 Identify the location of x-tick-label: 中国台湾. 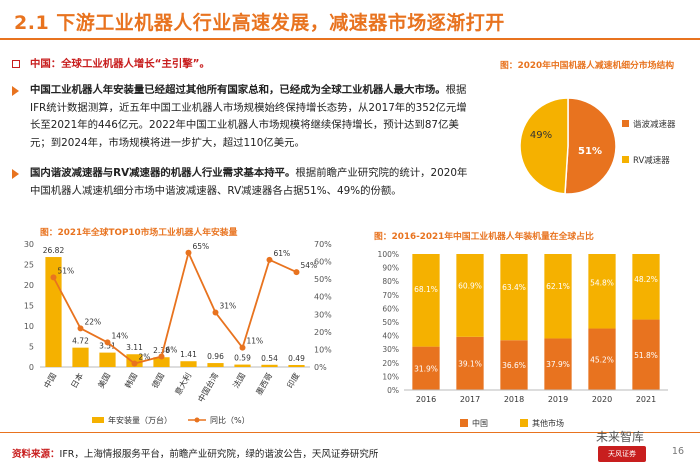
(208, 387).